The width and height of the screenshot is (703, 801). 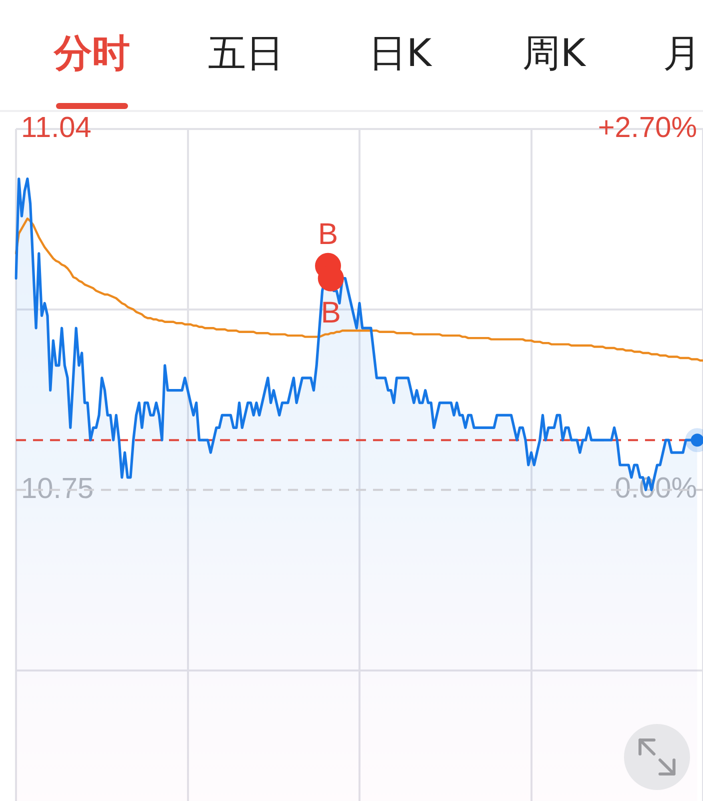 What do you see at coordinates (554, 53) in the screenshot?
I see `text: 周K` at bounding box center [554, 53].